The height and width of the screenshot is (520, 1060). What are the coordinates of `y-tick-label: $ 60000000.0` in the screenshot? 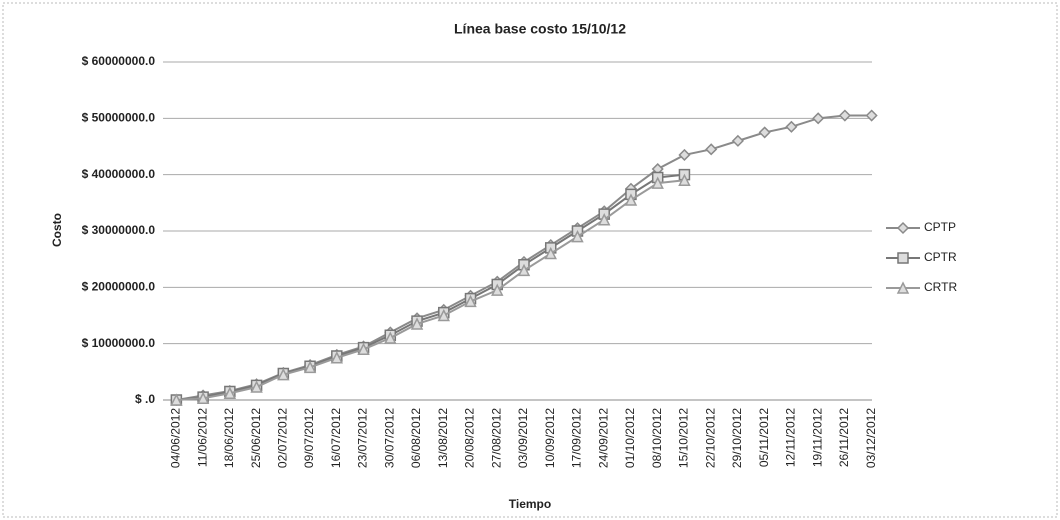 It's located at (119, 61).